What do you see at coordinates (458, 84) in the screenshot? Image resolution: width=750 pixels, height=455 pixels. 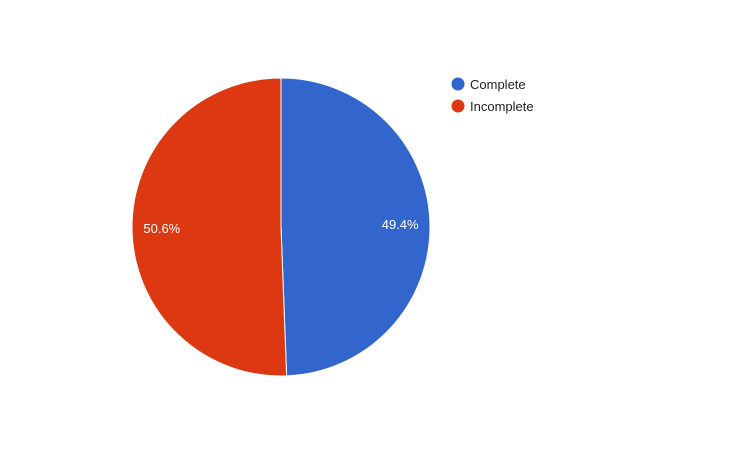 I see `legend-swatch-complete` at bounding box center [458, 84].